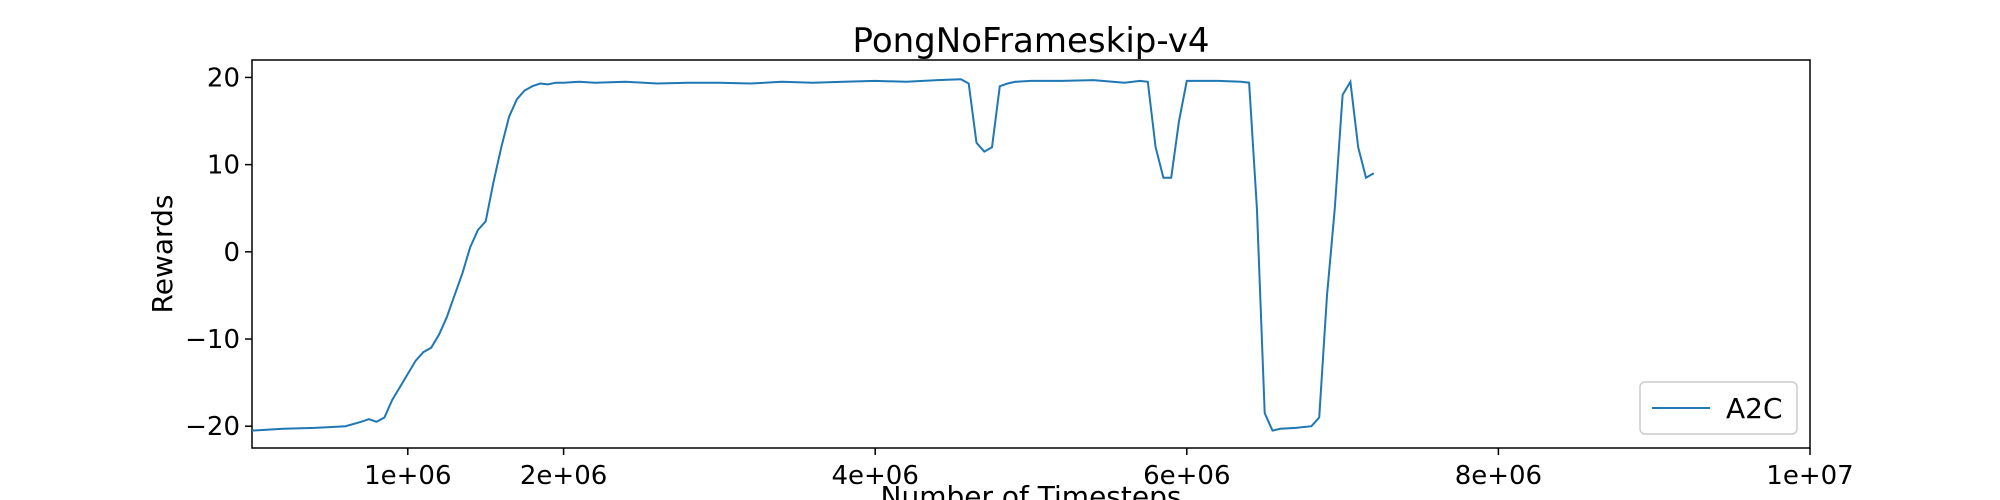 This screenshot has width=2000, height=500. Describe the element at coordinates (218, 252) in the screenshot. I see `y-axis: 20 10 0 −10 −20` at that location.